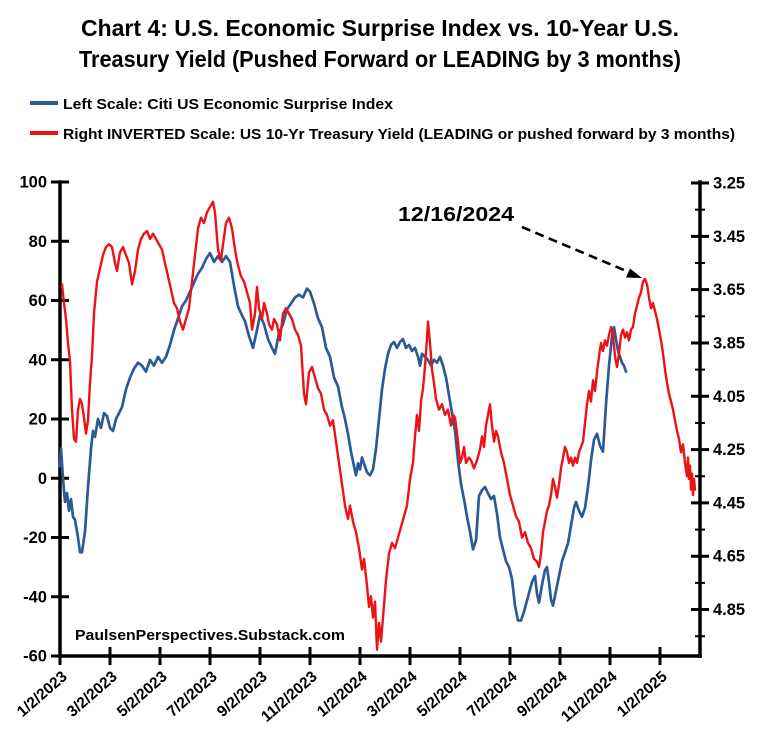 The image size is (760, 749). Describe the element at coordinates (729, 610) in the screenshot. I see `right-axis-tick-label: 4.85` at that location.